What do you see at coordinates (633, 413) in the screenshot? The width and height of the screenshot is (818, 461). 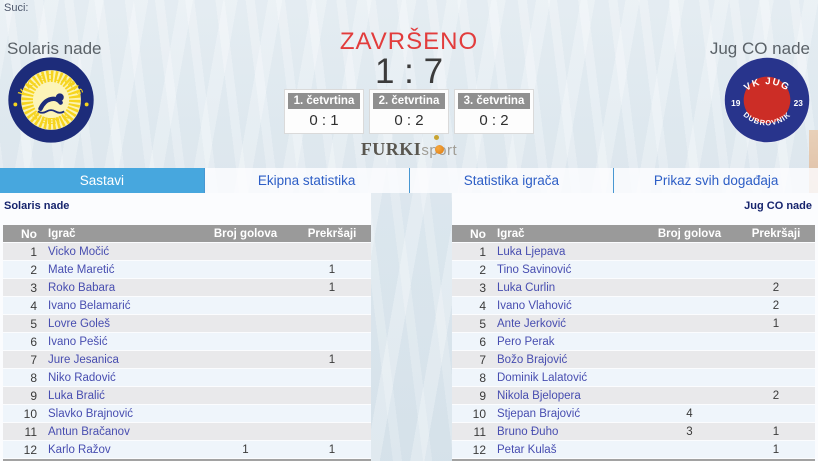 I see `table-row: 10 Stjepan Brajović 4` at bounding box center [633, 413].